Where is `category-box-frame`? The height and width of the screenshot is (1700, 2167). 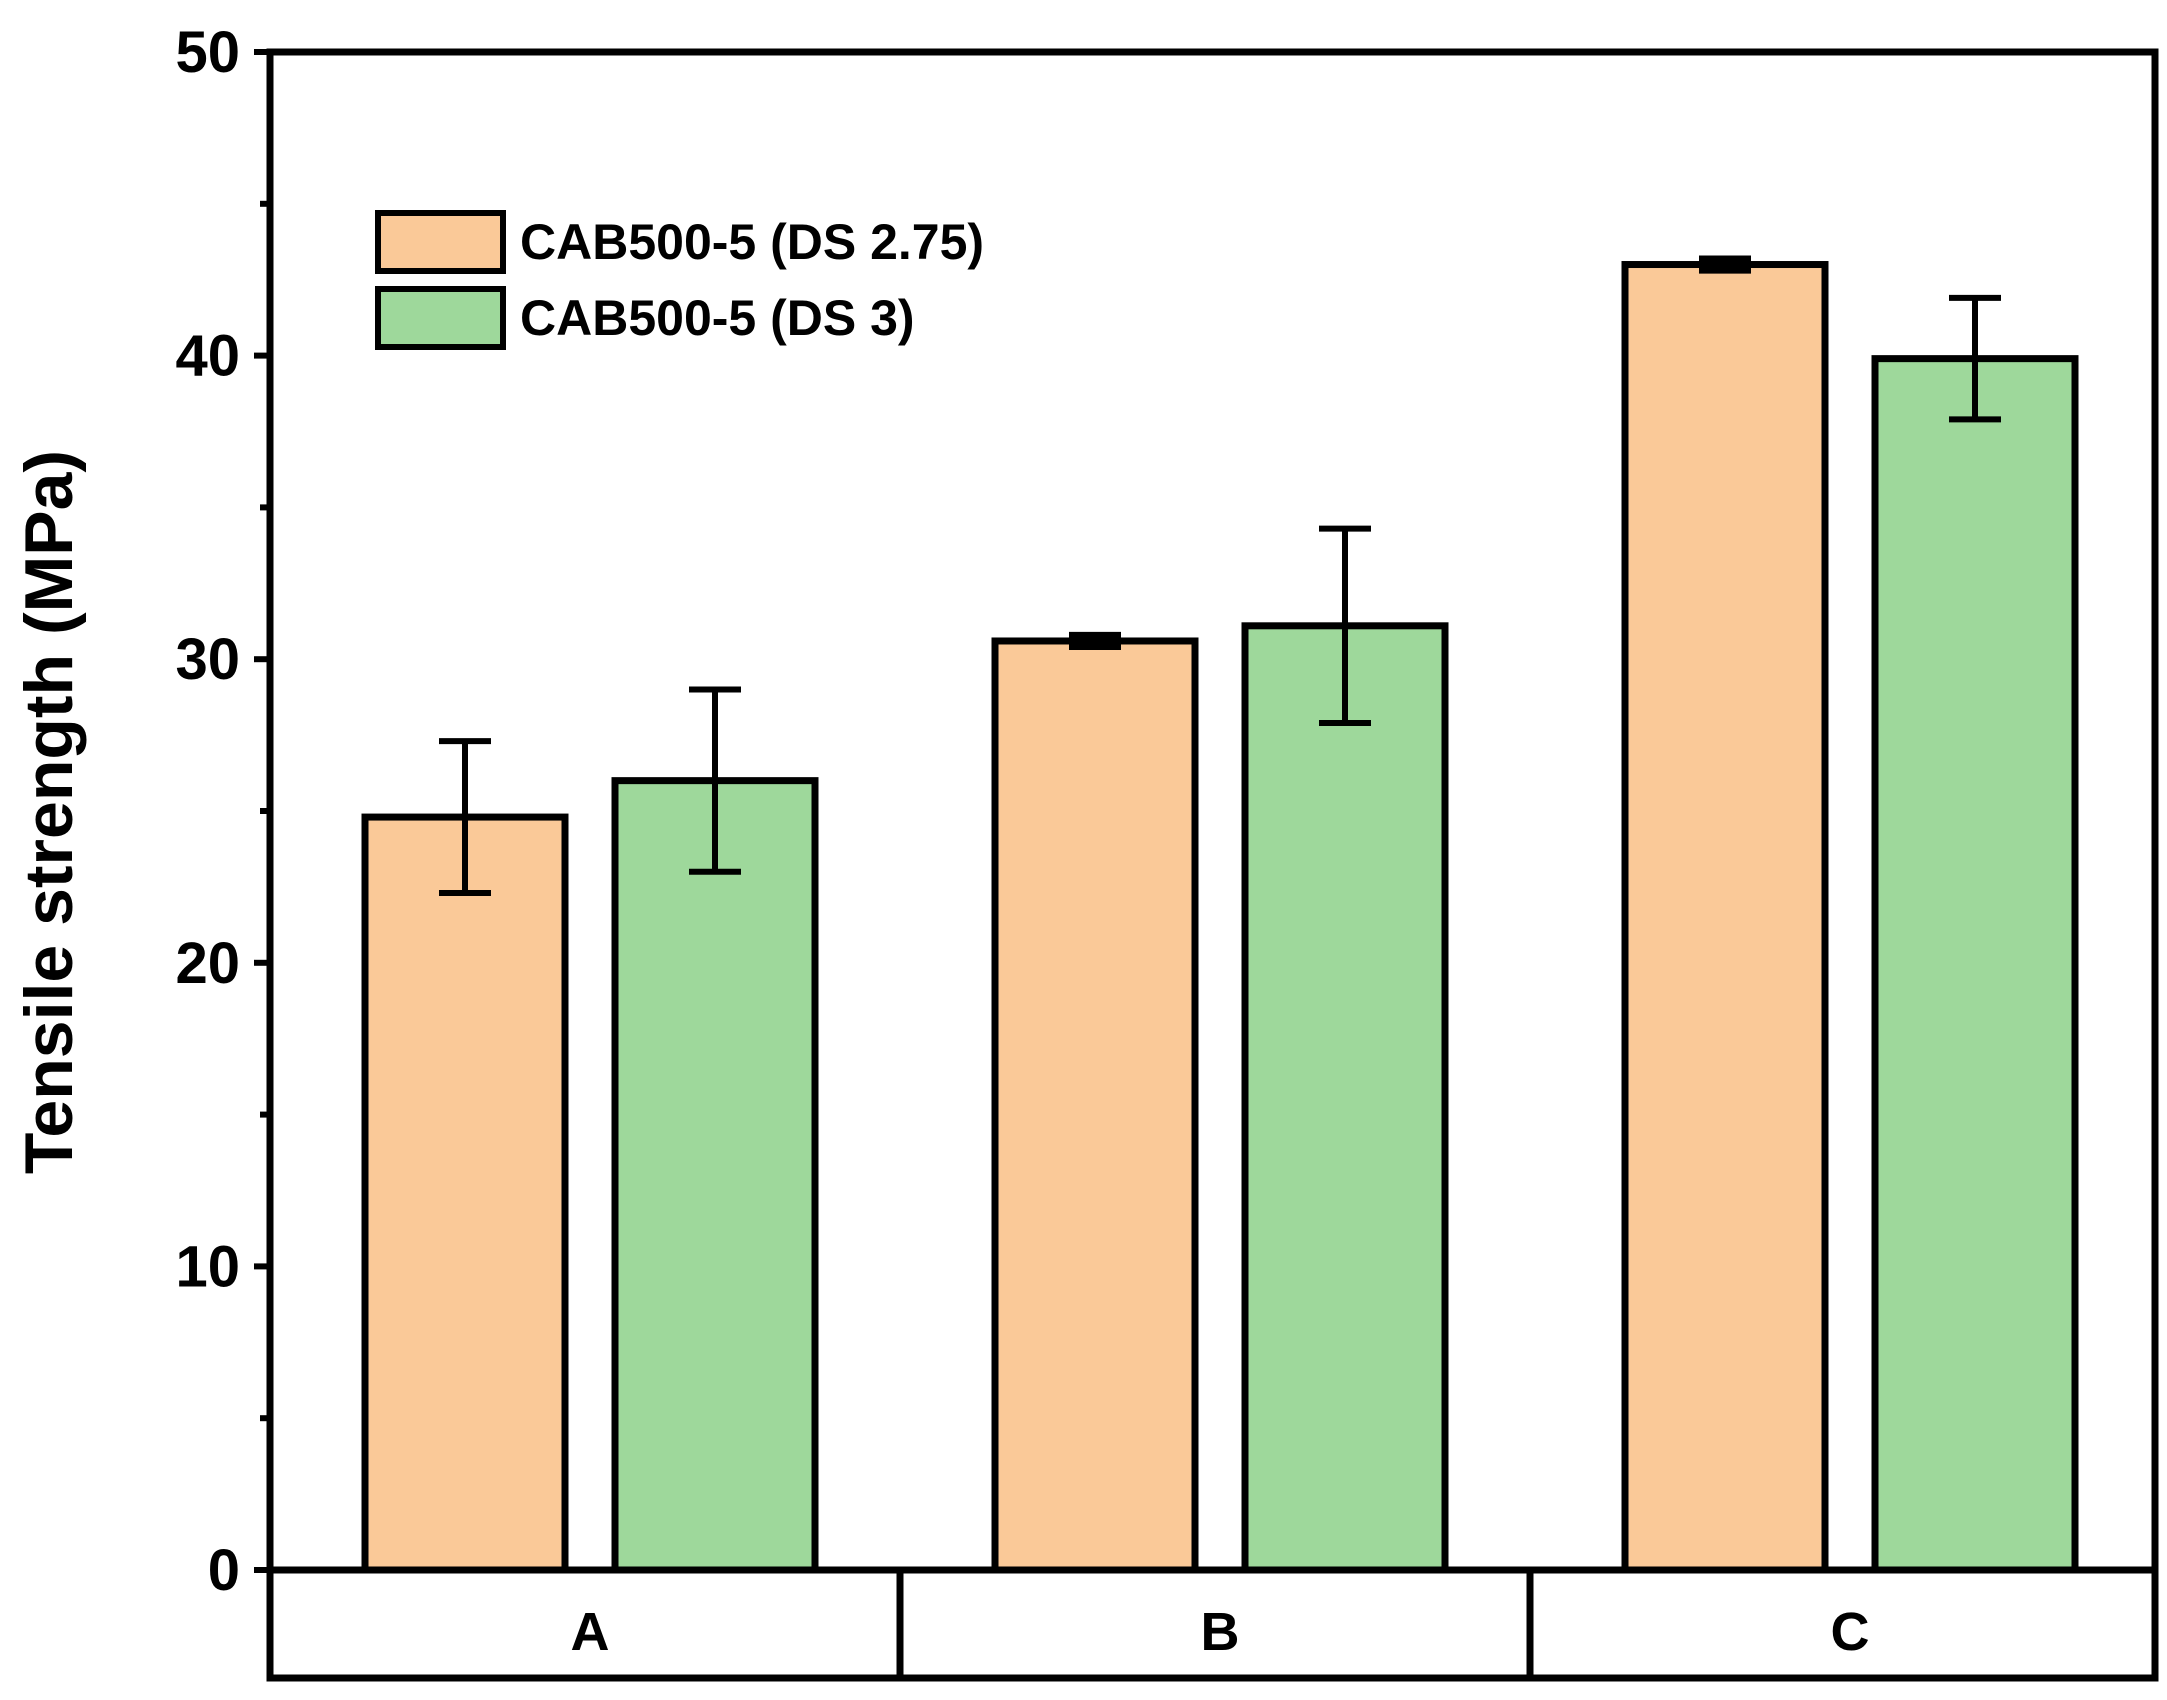
category-box-frame is located at coordinates (1212, 1624).